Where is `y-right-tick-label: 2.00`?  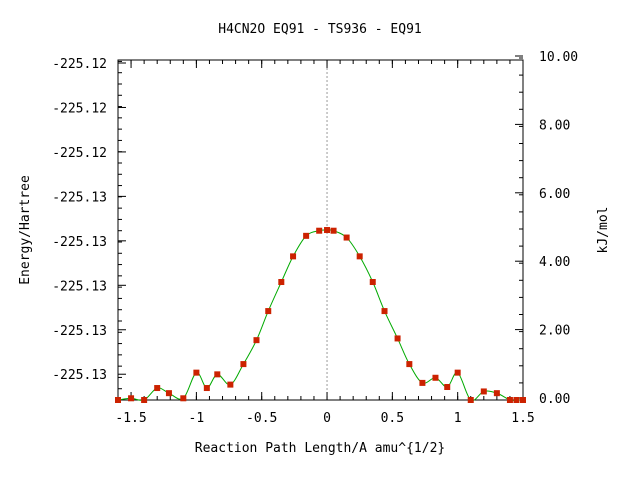
y-right-tick-label: 2.00 is located at coordinates (554, 331).